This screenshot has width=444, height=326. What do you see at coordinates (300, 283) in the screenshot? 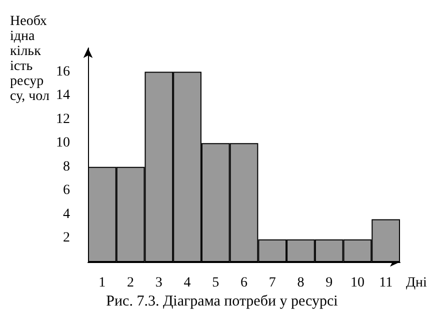
I see `x-tick-label: 8` at bounding box center [300, 283].